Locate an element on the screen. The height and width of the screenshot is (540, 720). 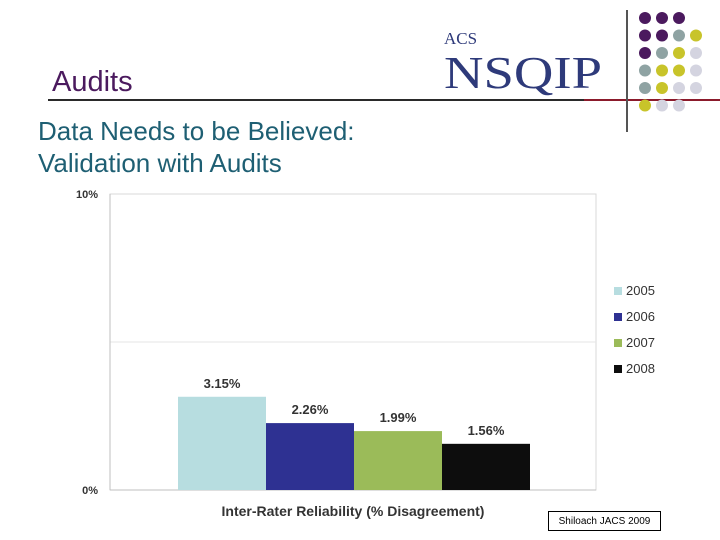
data-label-2007: 1.99% is located at coordinates (398, 417).